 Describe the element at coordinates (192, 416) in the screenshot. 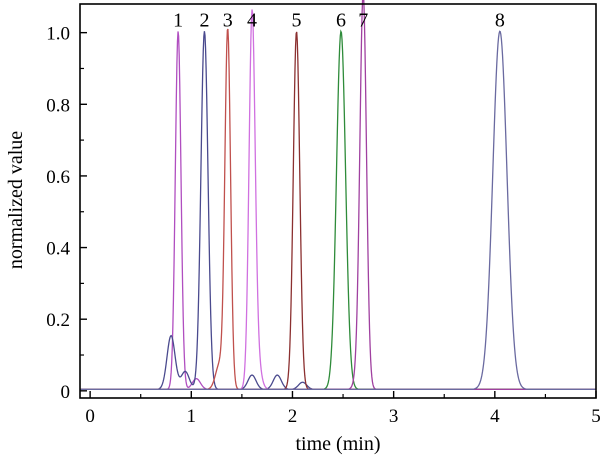

I see `x-tick-label: 1` at that location.